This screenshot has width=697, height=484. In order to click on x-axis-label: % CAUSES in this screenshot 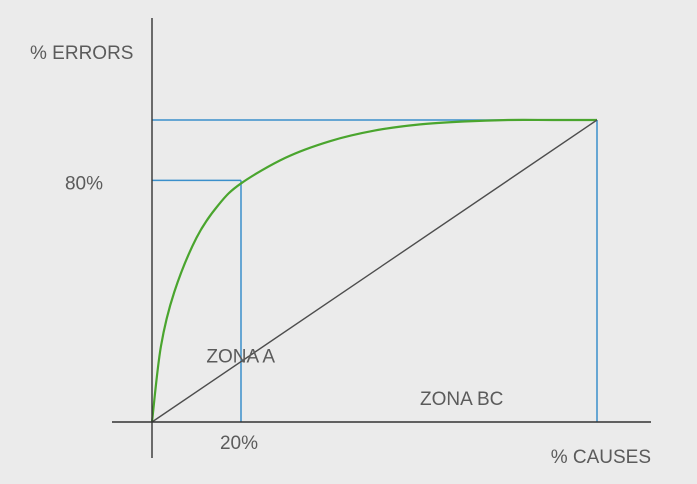, I will do `click(601, 457)`.